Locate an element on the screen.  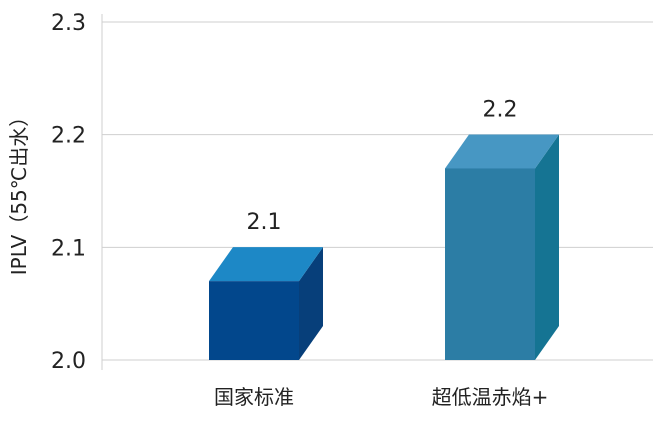
category-label: 国家标准 is located at coordinates (254, 397).